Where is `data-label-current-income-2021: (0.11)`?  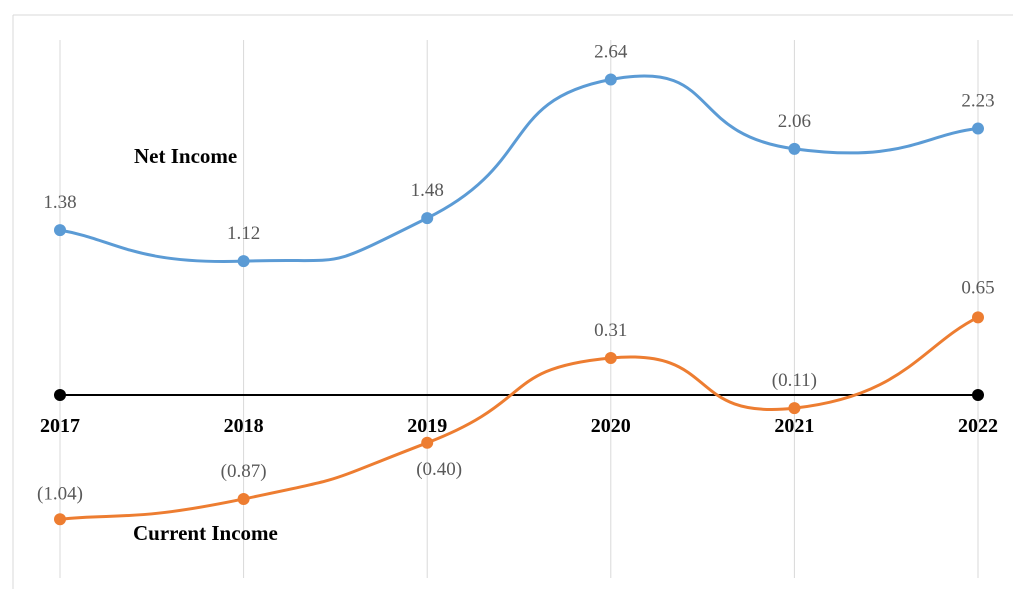
data-label-current-income-2021: (0.11) is located at coordinates (794, 380).